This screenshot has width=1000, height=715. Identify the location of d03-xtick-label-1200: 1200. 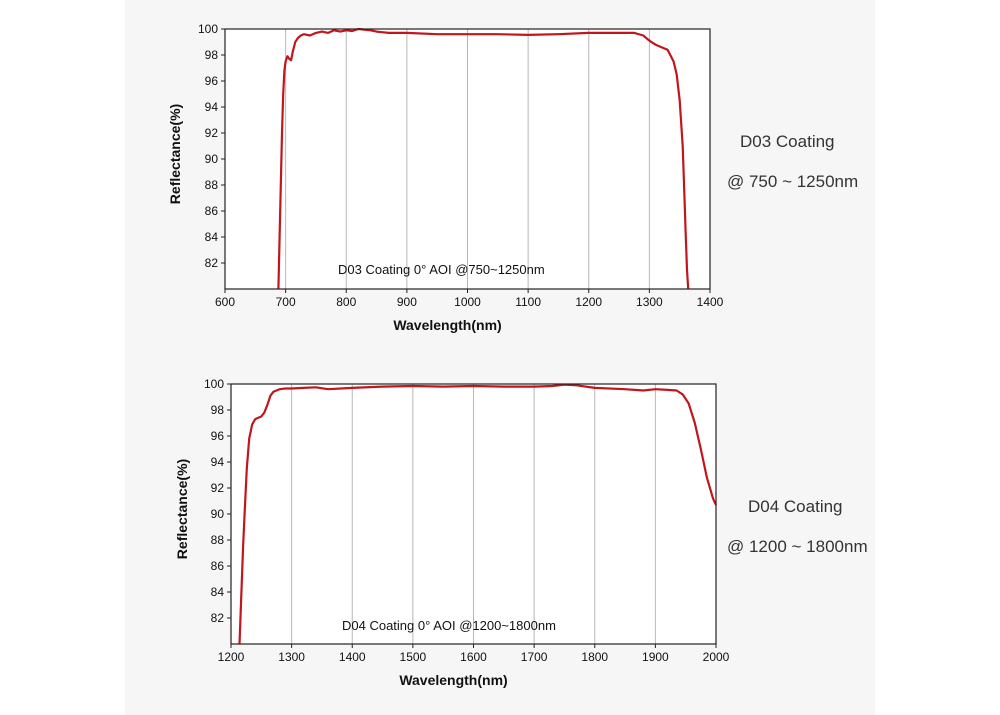
(588, 302).